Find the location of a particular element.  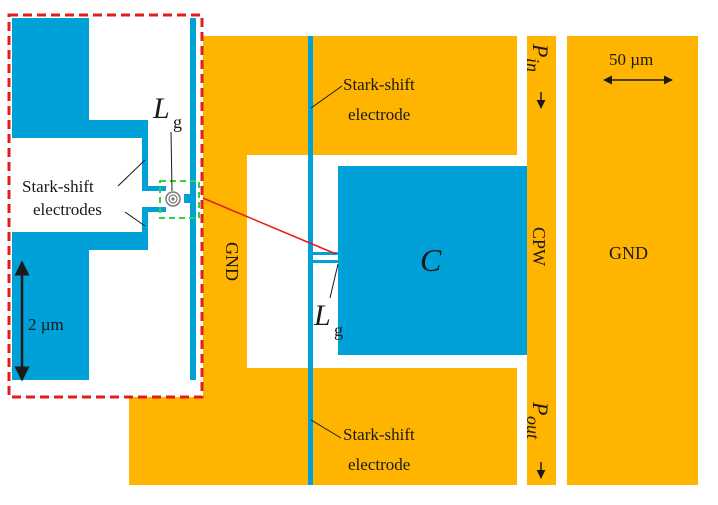

spiral-inductor-icon is located at coordinates (173, 199).